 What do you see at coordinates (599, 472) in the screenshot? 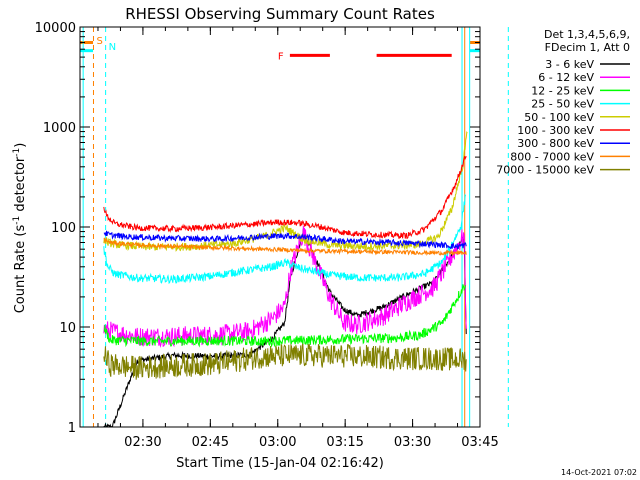
I see `footer-timestamp: 14-Oct-2021 07:02` at bounding box center [599, 472].